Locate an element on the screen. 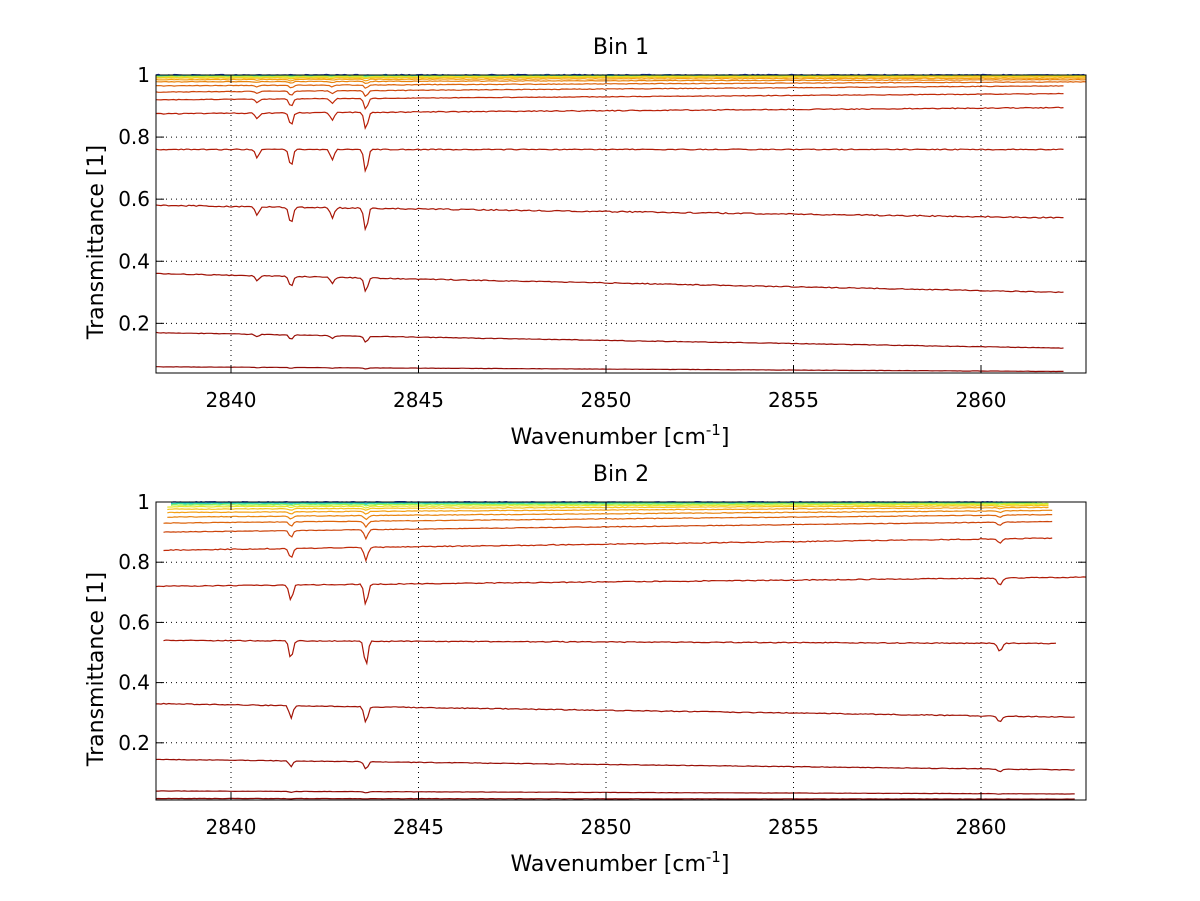 The height and width of the screenshot is (901, 1200). chart-title: Bin 1 is located at coordinates (621, 47).